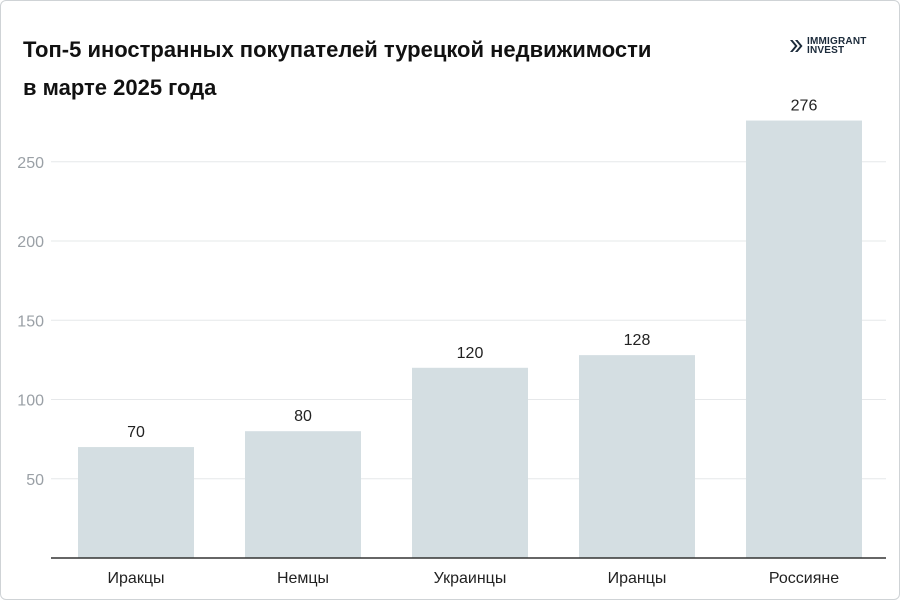  What do you see at coordinates (637, 578) in the screenshot?
I see `x-category-label: Иранцы` at bounding box center [637, 578].